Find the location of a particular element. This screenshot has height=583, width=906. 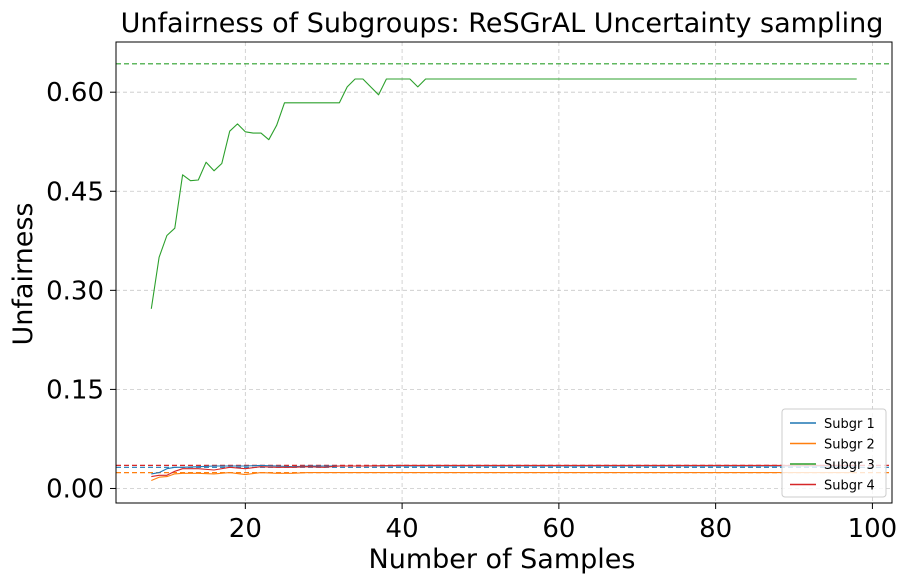

x-axis-label: Number of Samples is located at coordinates (502, 559).